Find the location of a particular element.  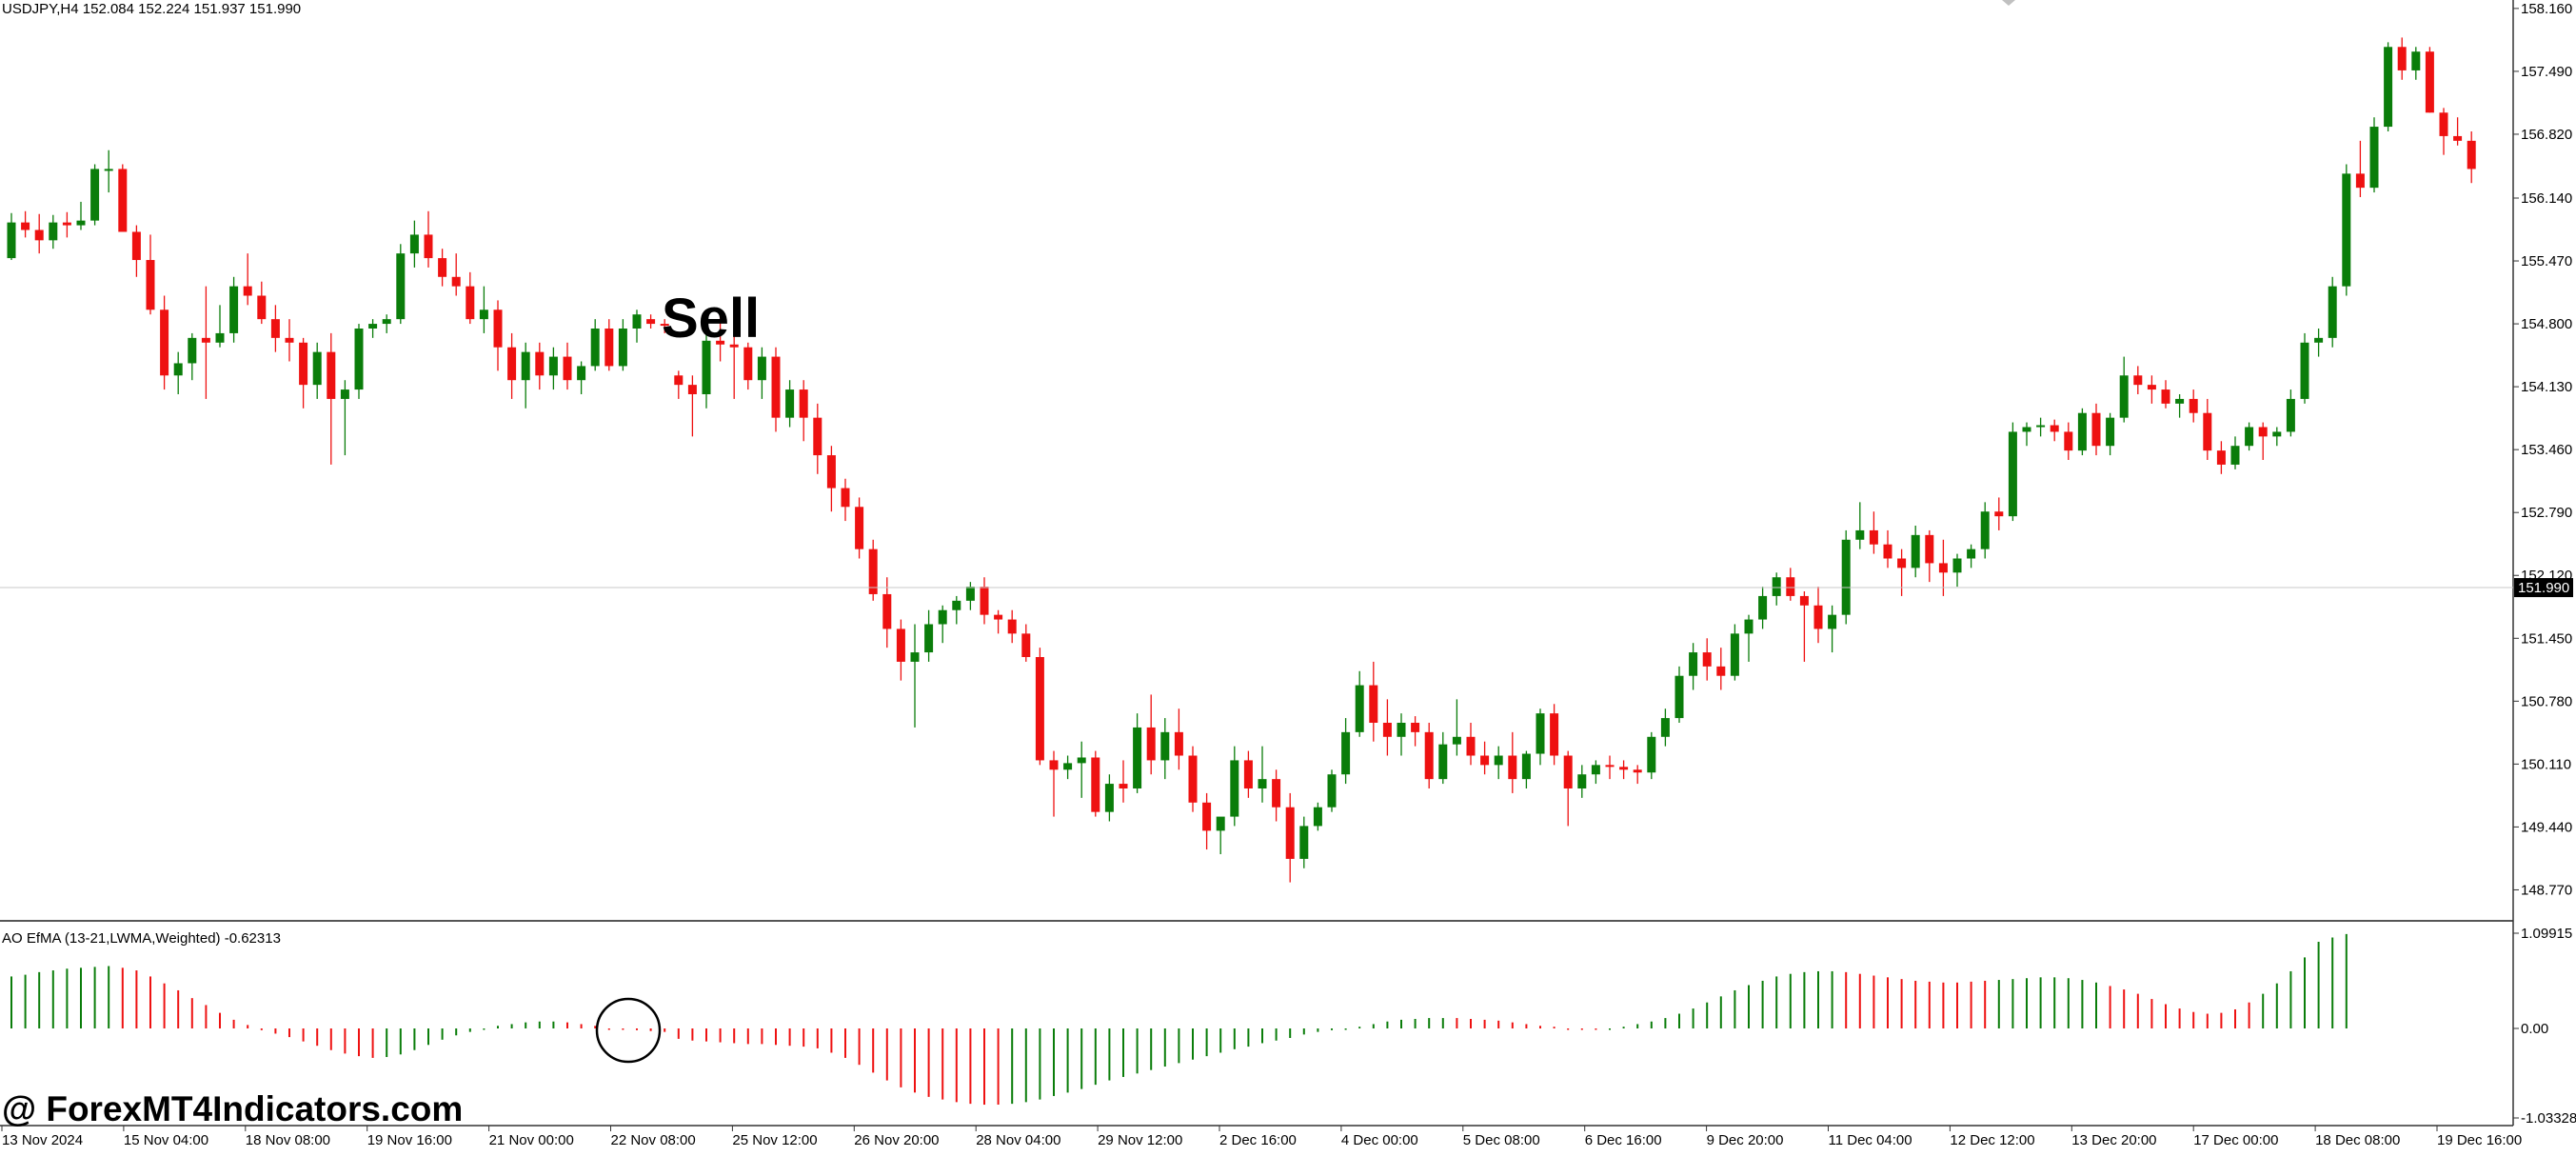

signal-highlight-circle is located at coordinates (628, 1030).